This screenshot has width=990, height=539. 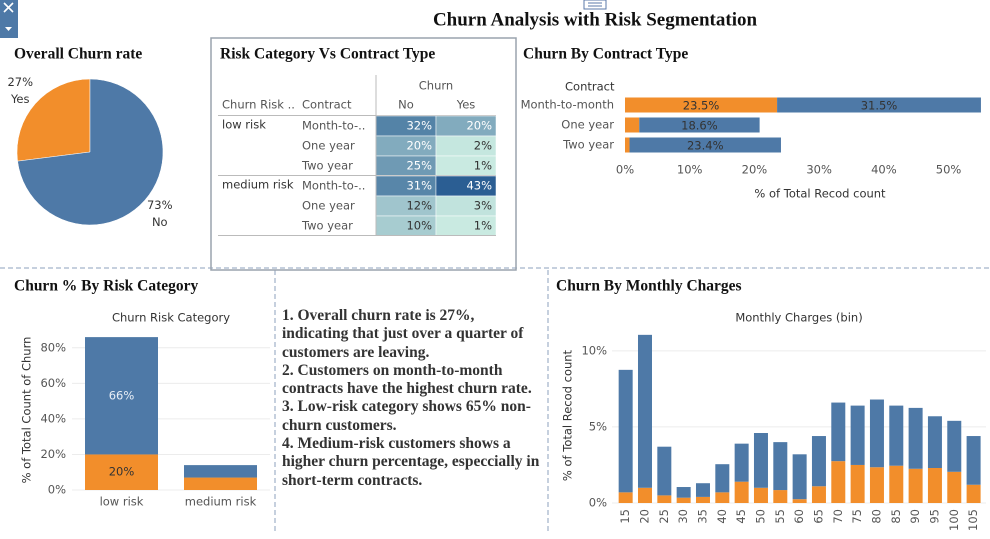 What do you see at coordinates (122, 502) in the screenshot?
I see `x-tick-label: low risk` at bounding box center [122, 502].